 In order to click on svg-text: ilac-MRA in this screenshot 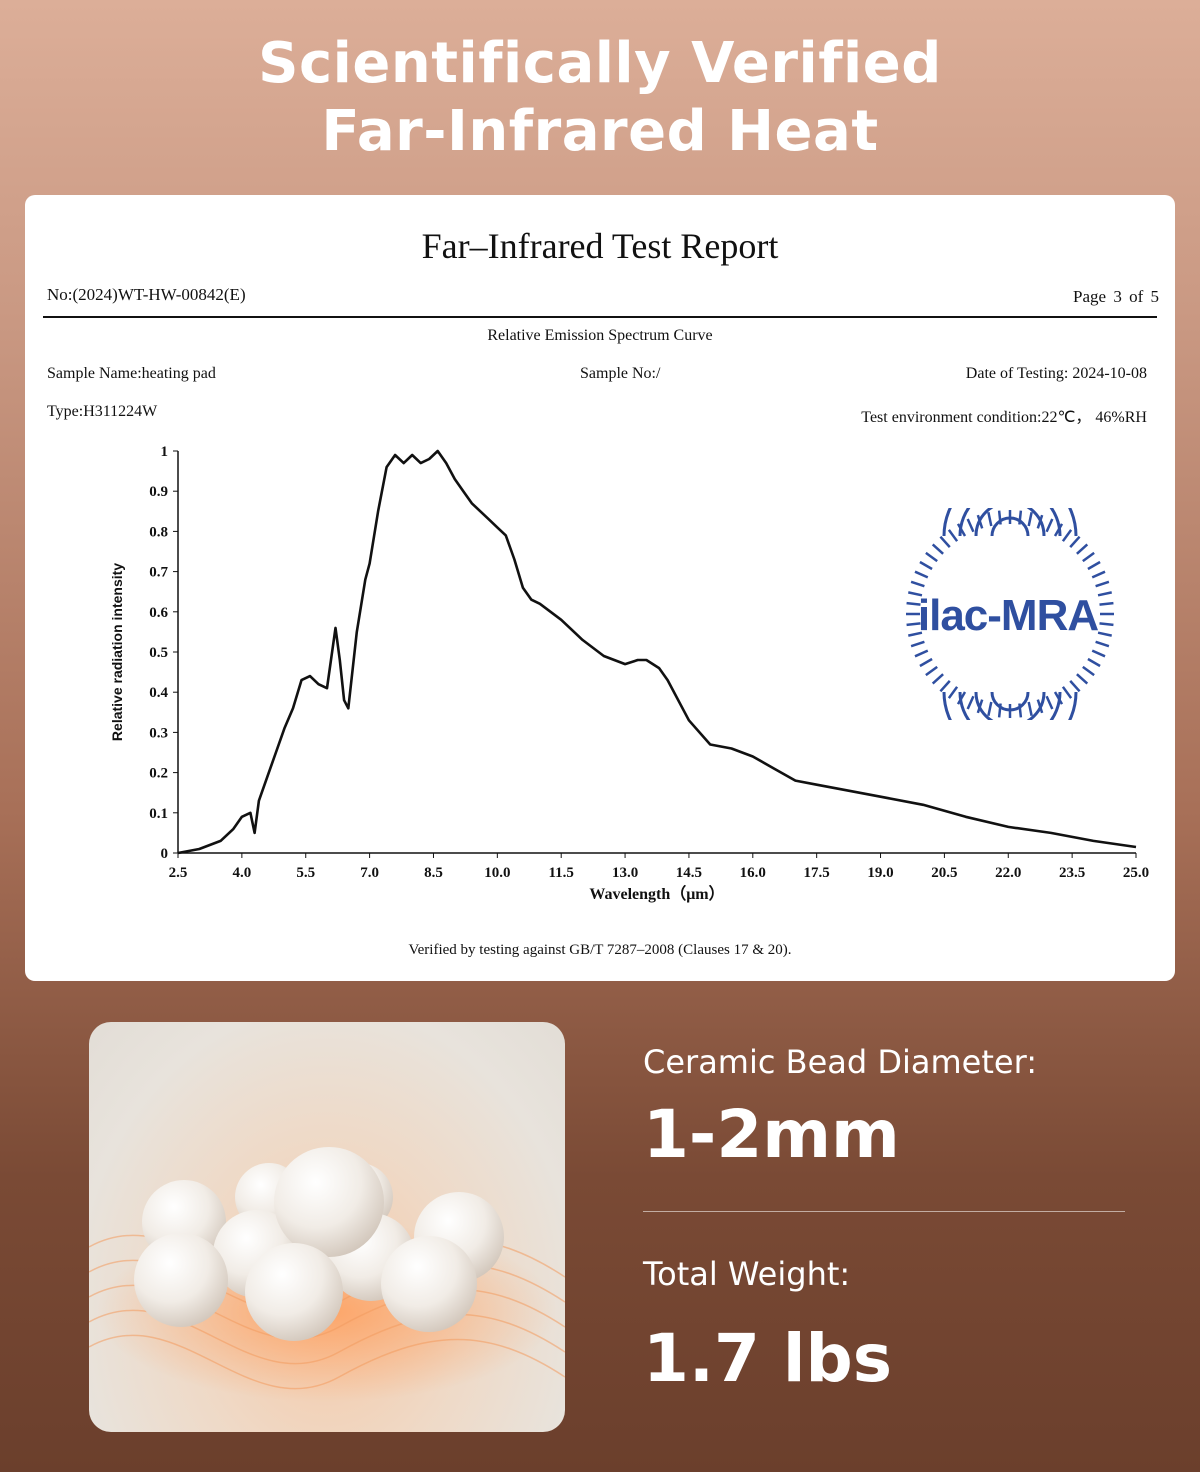, I will do `click(1008, 615)`.